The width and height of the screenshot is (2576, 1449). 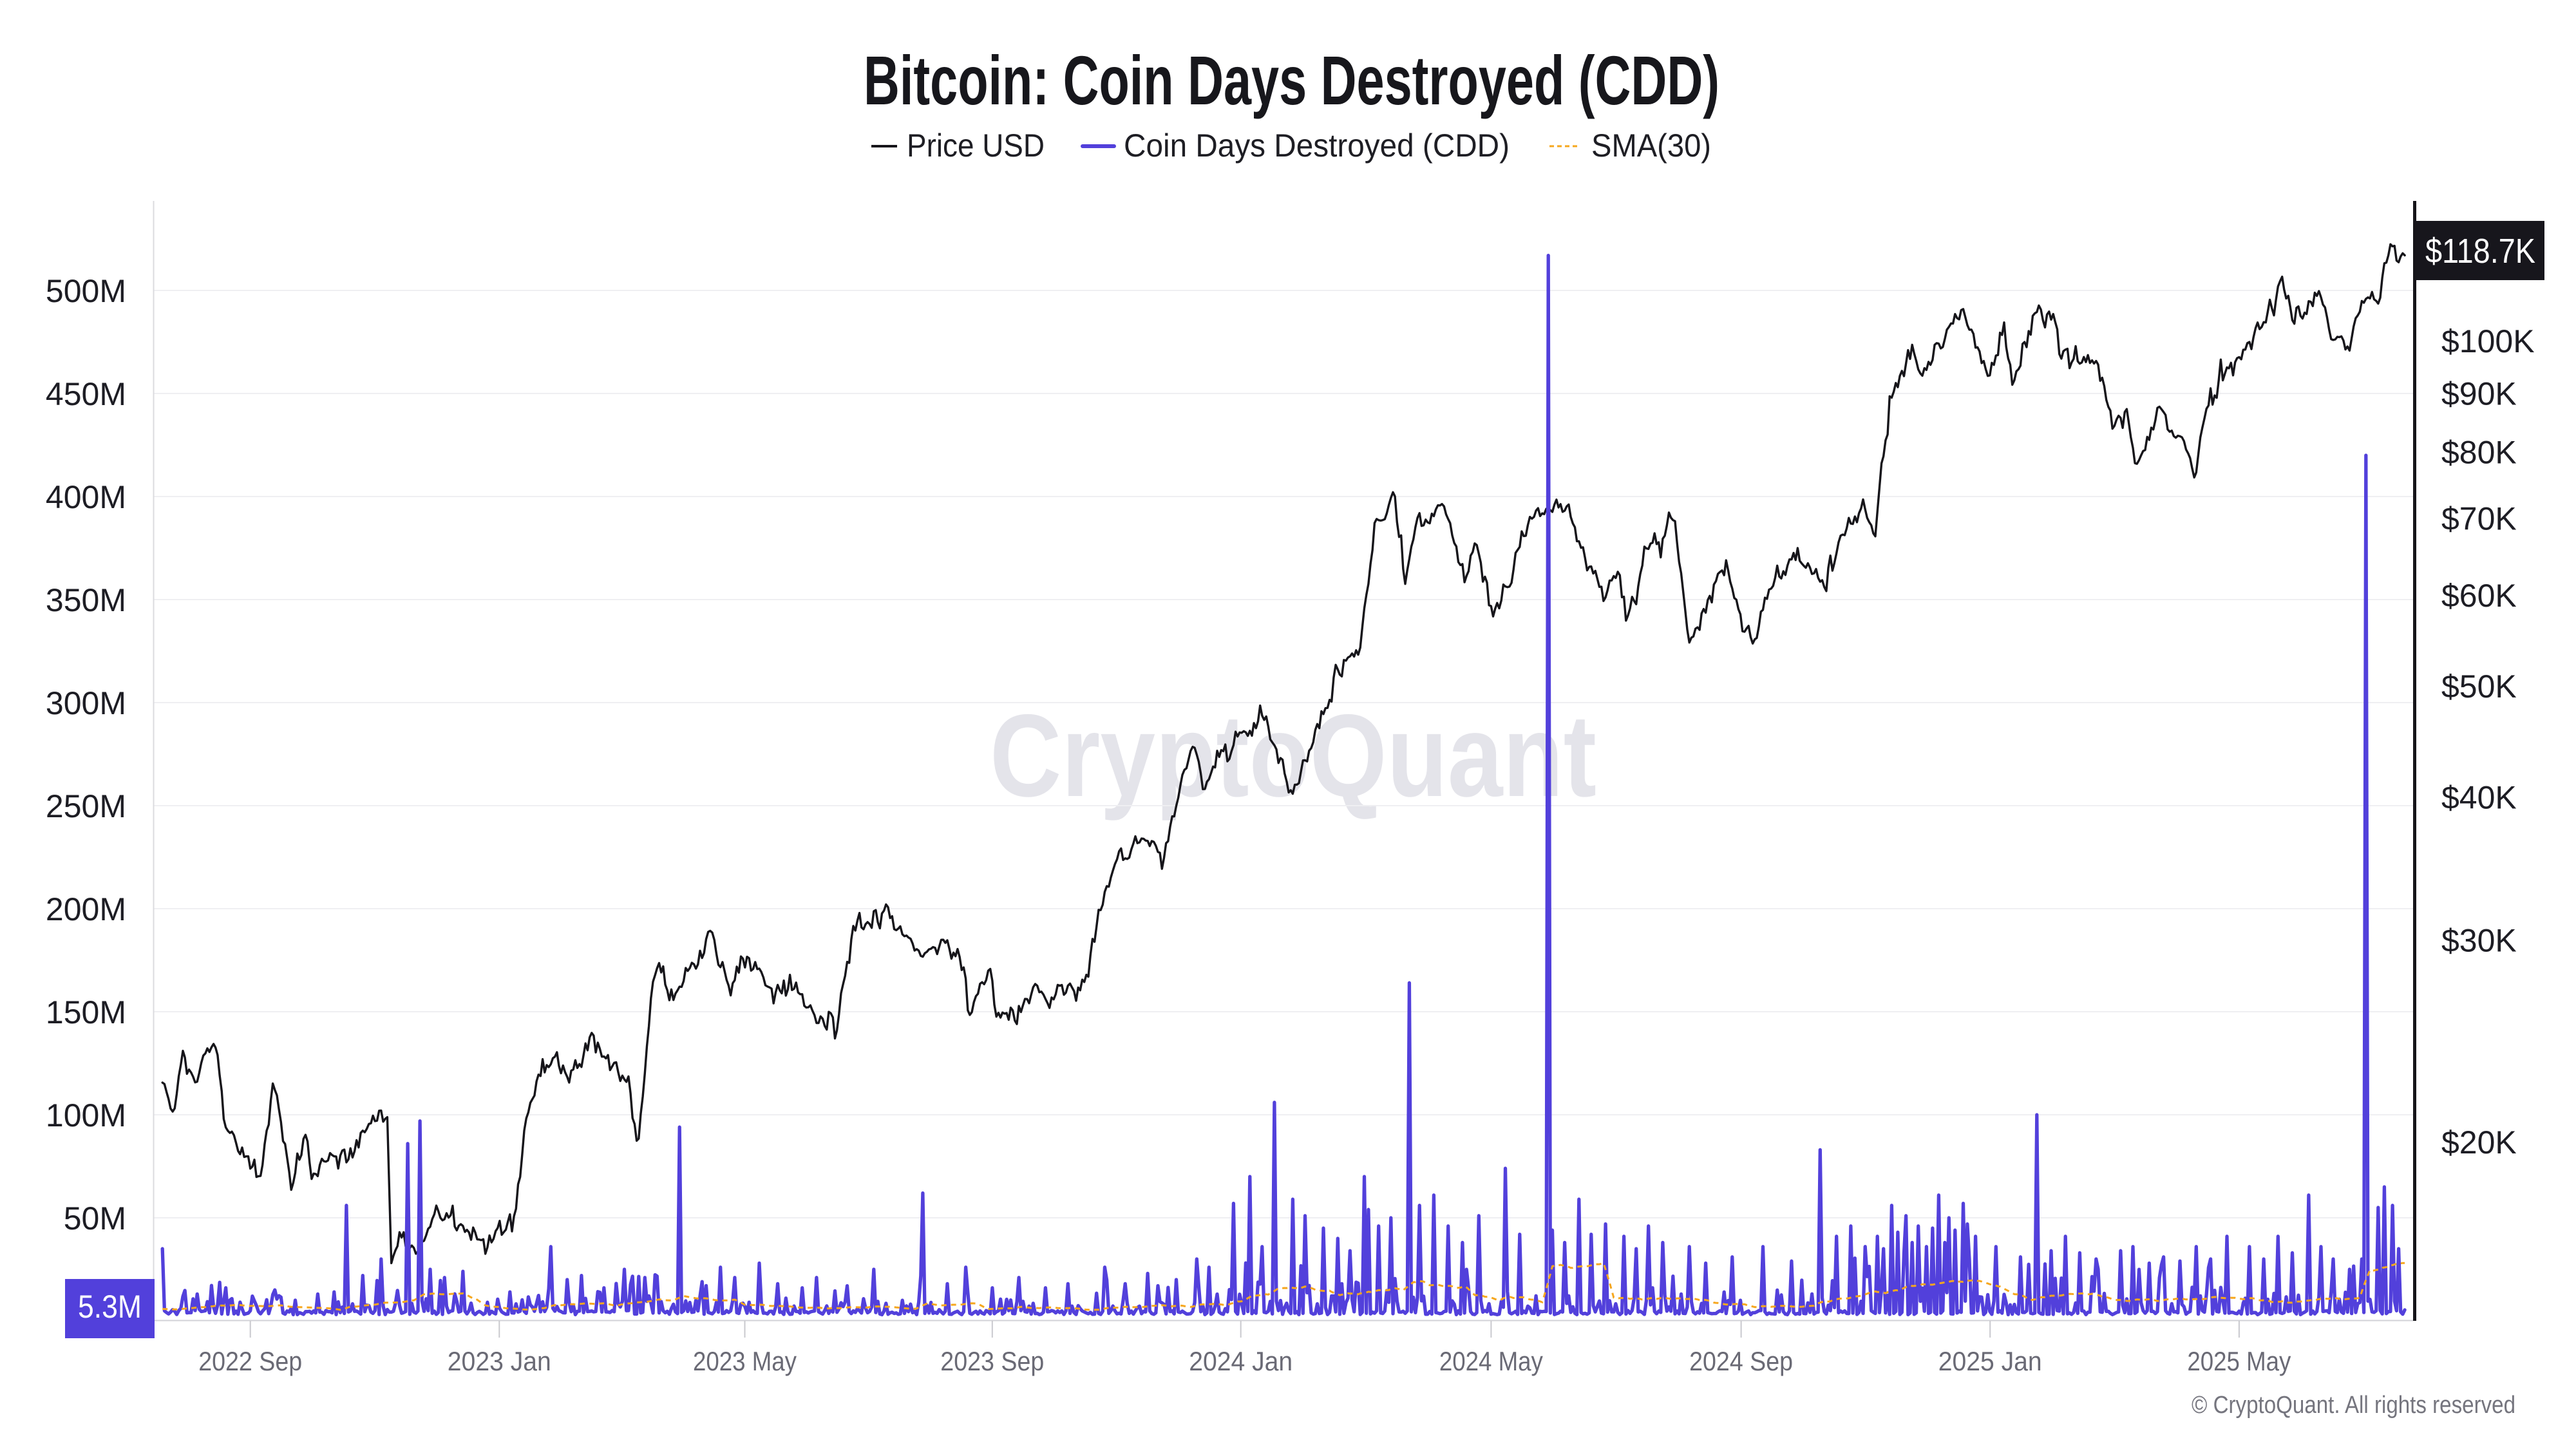 What do you see at coordinates (976, 146) in the screenshot?
I see `svg-text: Price USD` at bounding box center [976, 146].